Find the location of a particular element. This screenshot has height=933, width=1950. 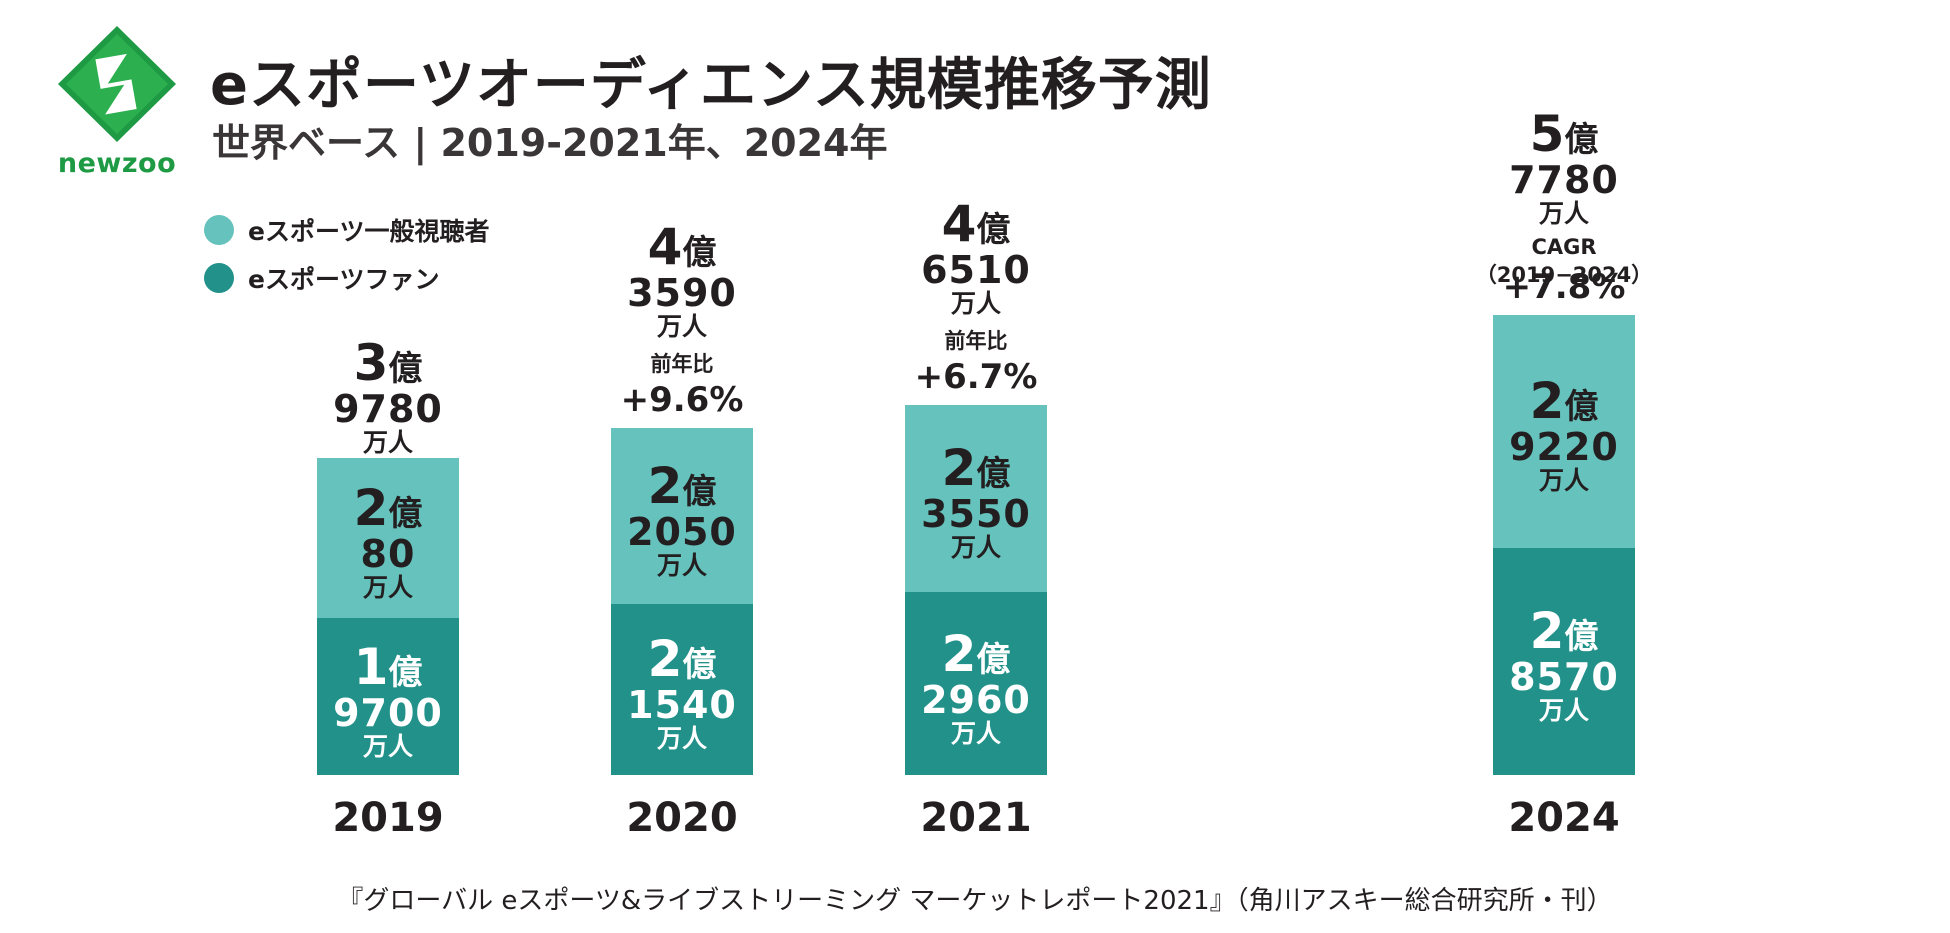

data-label-fans-2020-man: 1540 is located at coordinates (682, 705).